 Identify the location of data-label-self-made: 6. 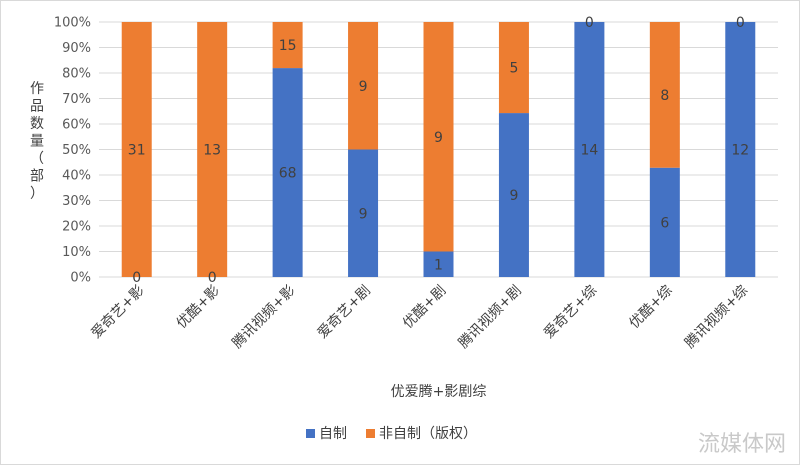
(664, 223).